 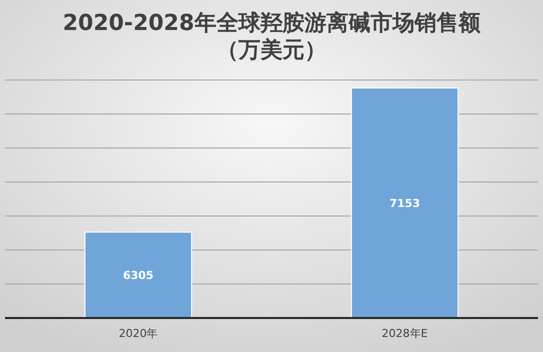 I want to click on data-label: 7153, so click(x=404, y=203).